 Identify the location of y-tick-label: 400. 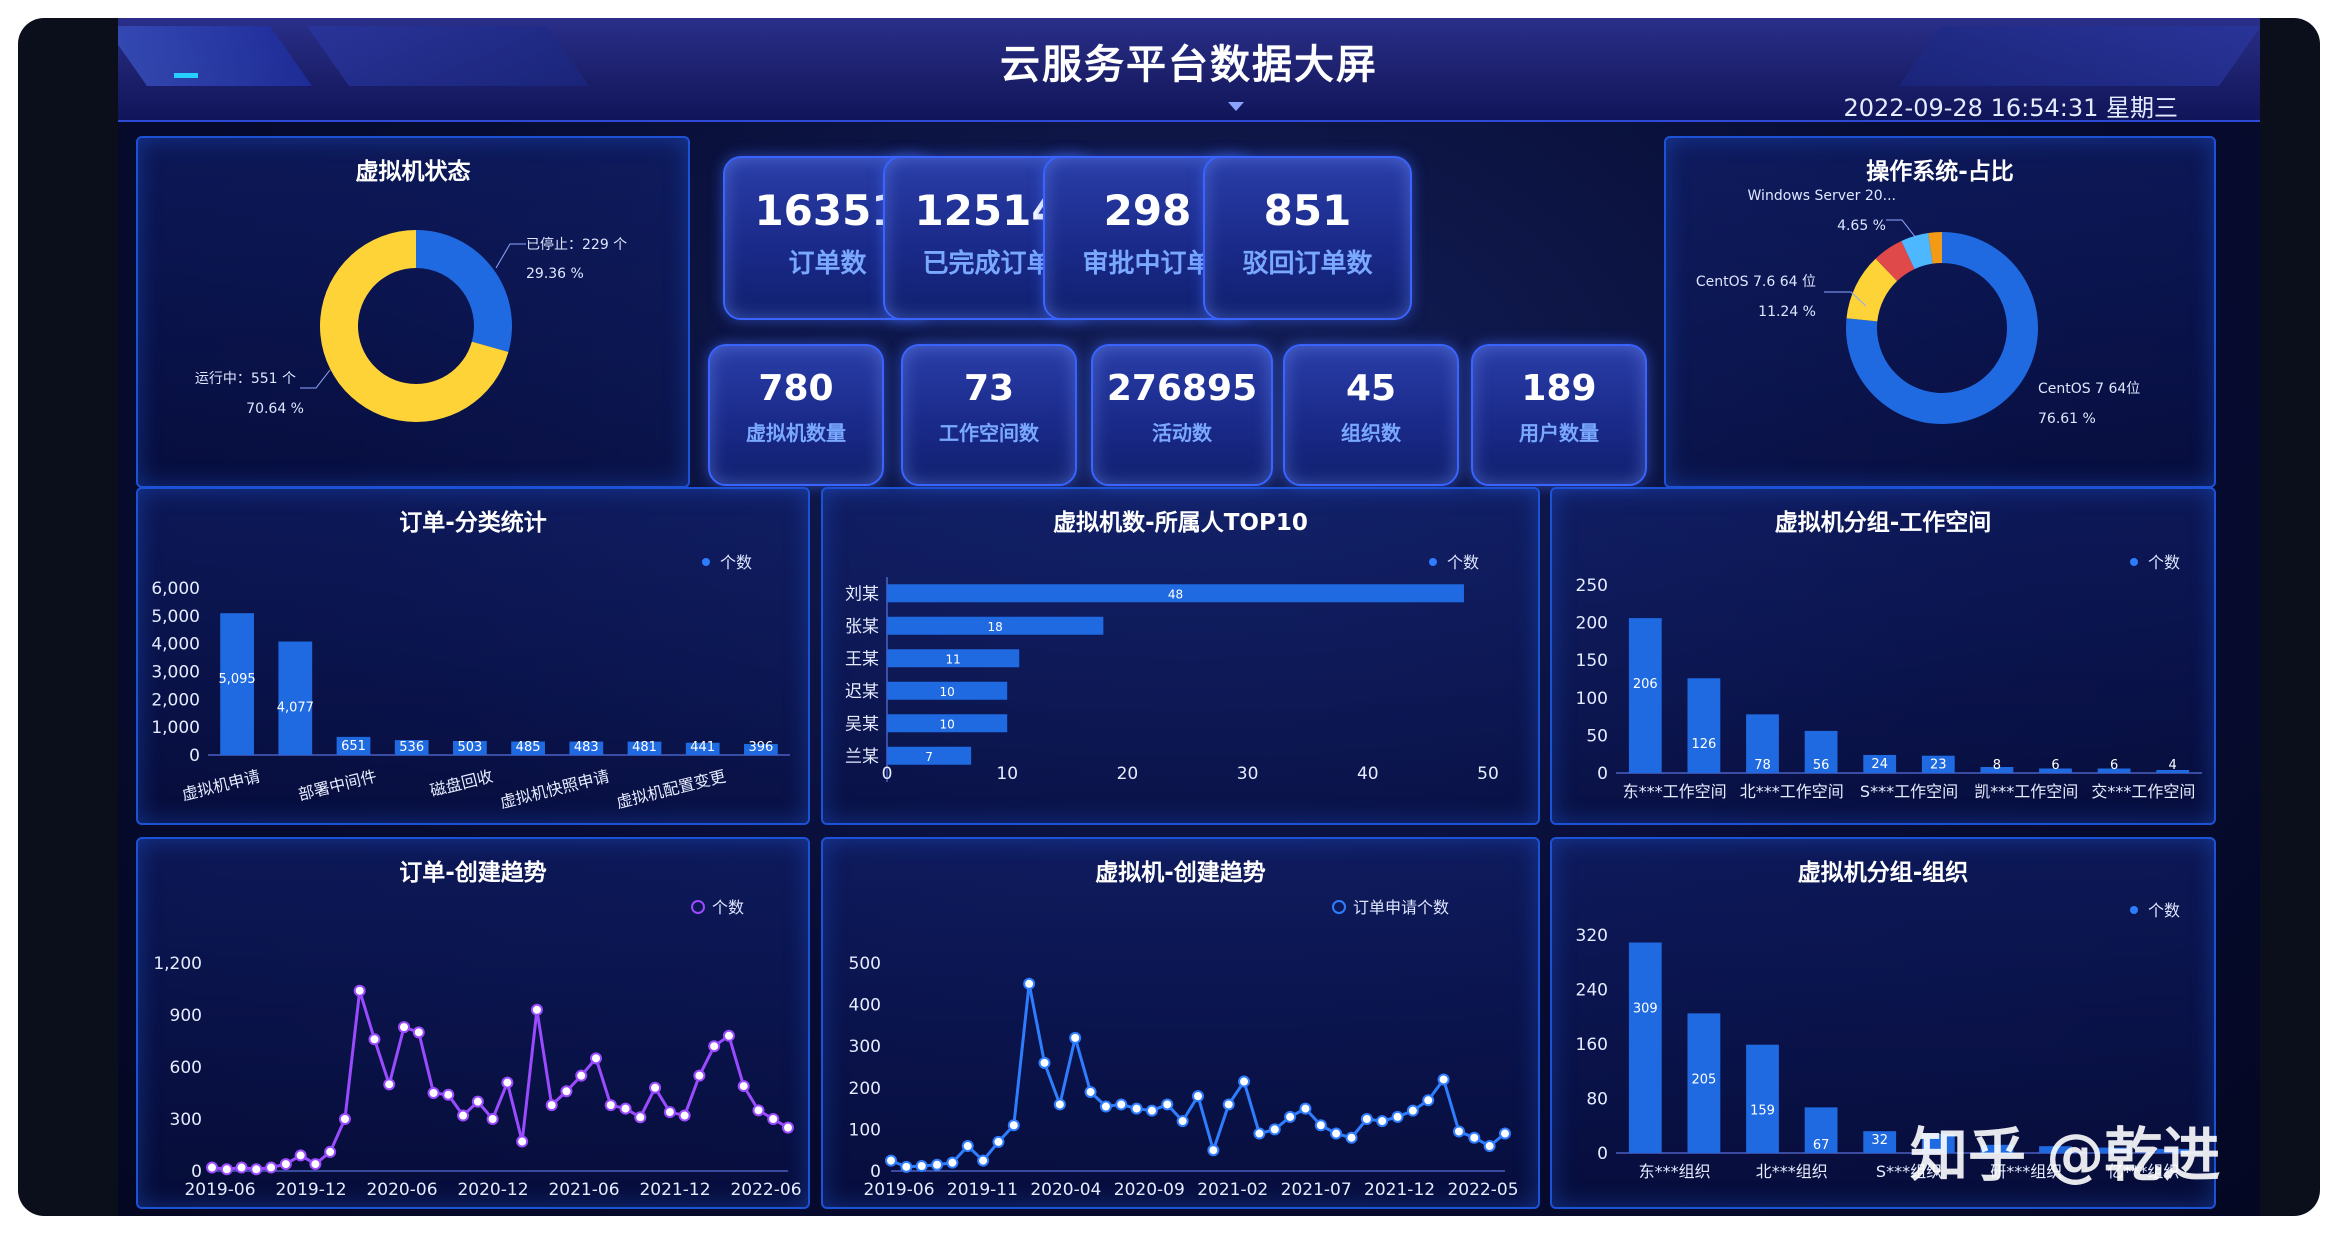
(865, 1006).